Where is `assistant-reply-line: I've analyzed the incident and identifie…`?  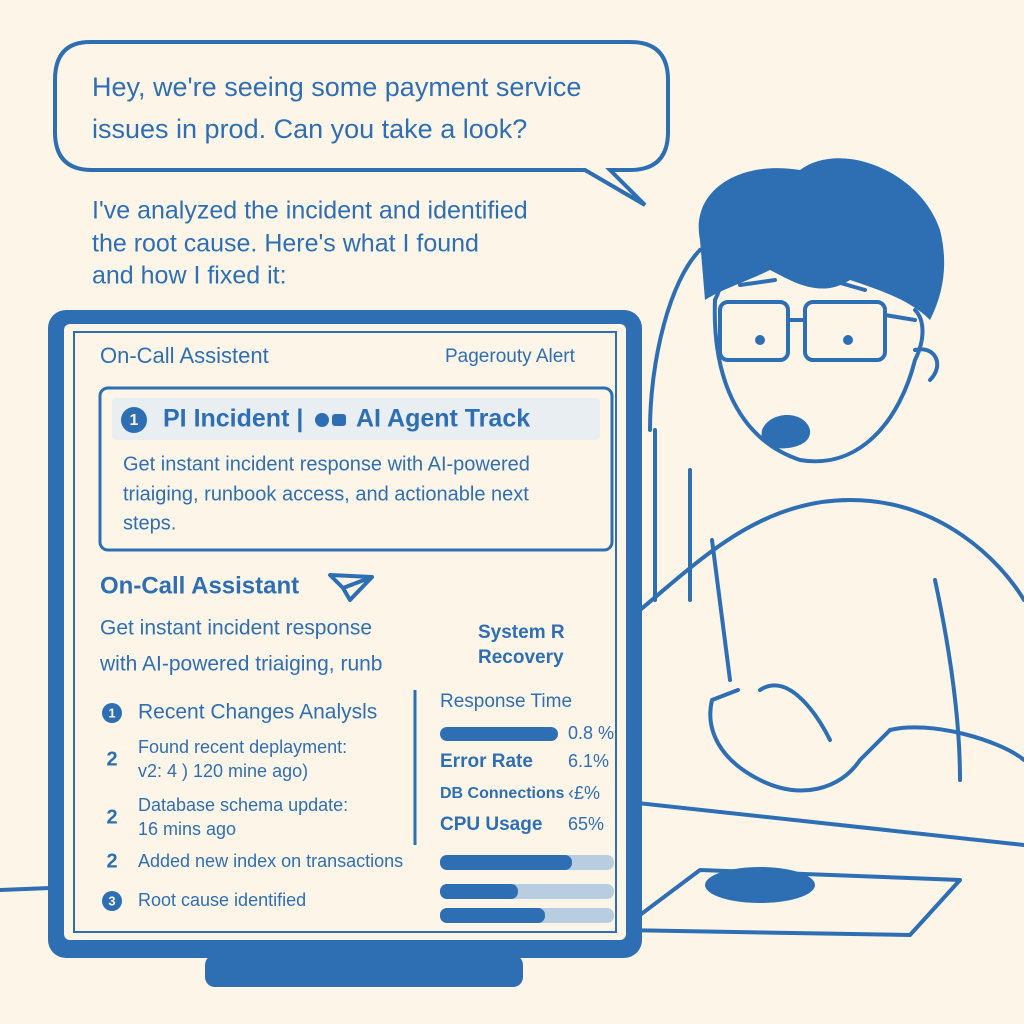
assistant-reply-line: I've analyzed the incident and identifie… is located at coordinates (310, 211).